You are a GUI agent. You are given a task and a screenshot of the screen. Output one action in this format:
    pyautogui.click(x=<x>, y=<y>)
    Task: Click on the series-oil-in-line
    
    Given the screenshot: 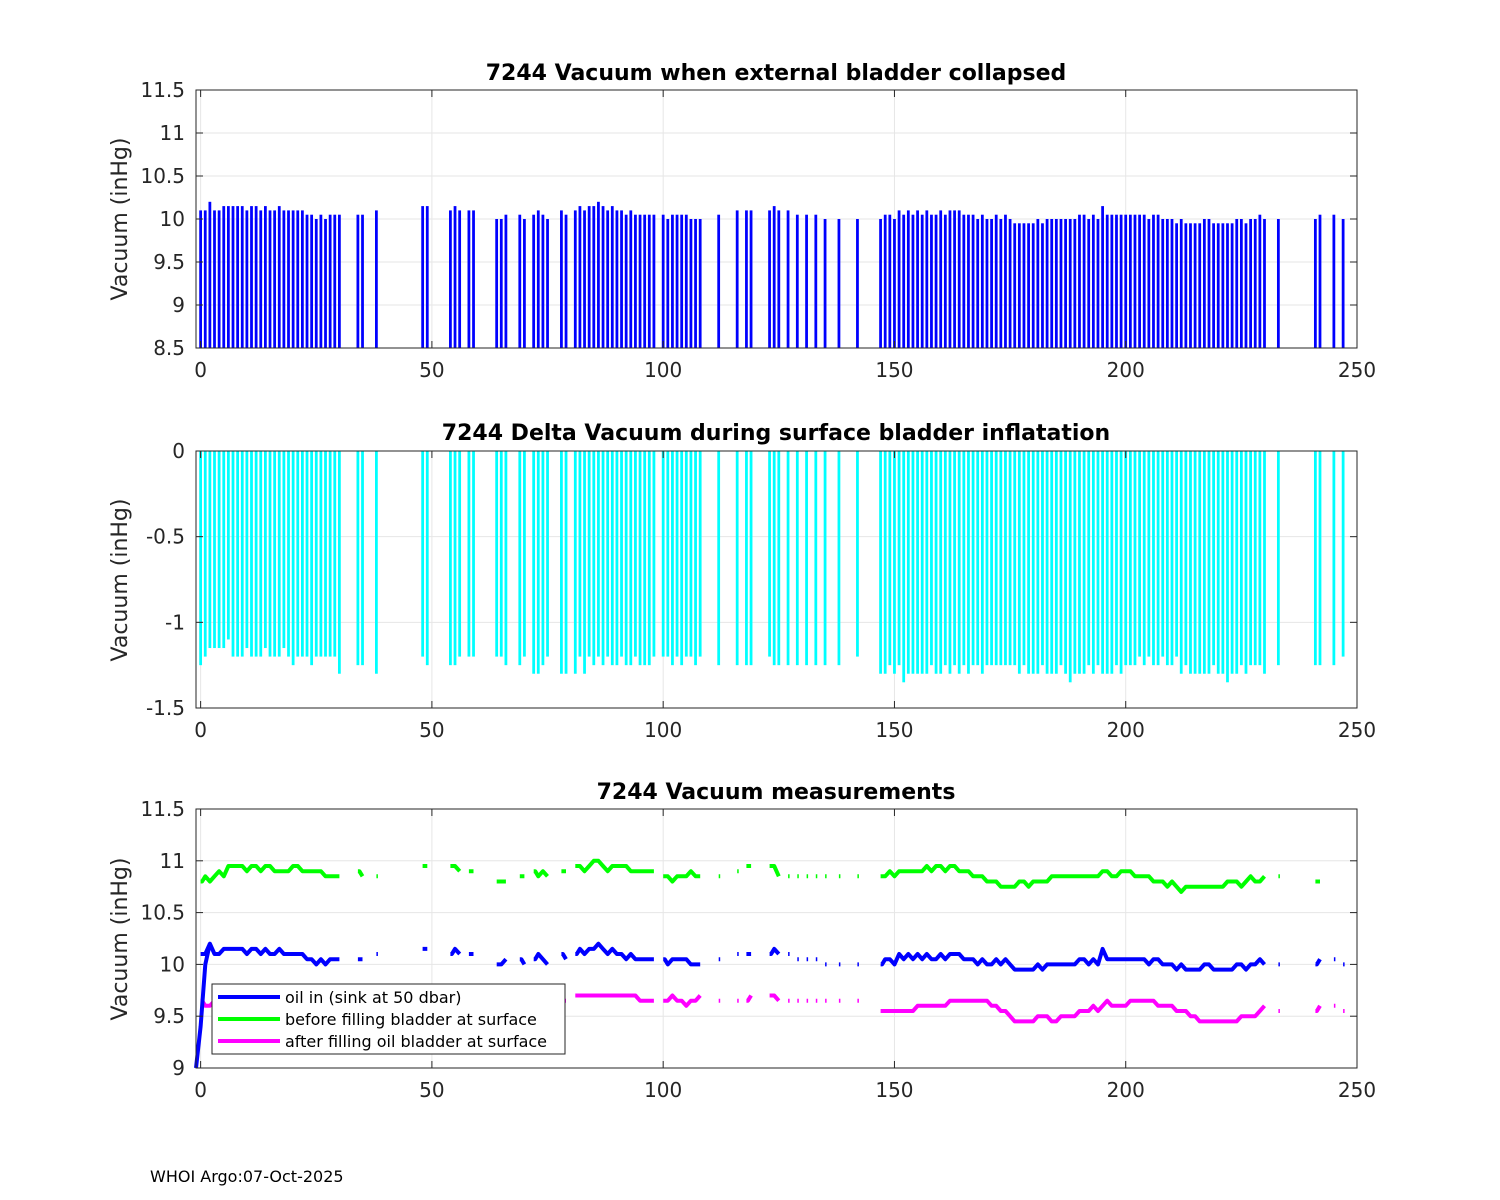 What is the action you would take?
    pyautogui.click(x=772, y=956)
    